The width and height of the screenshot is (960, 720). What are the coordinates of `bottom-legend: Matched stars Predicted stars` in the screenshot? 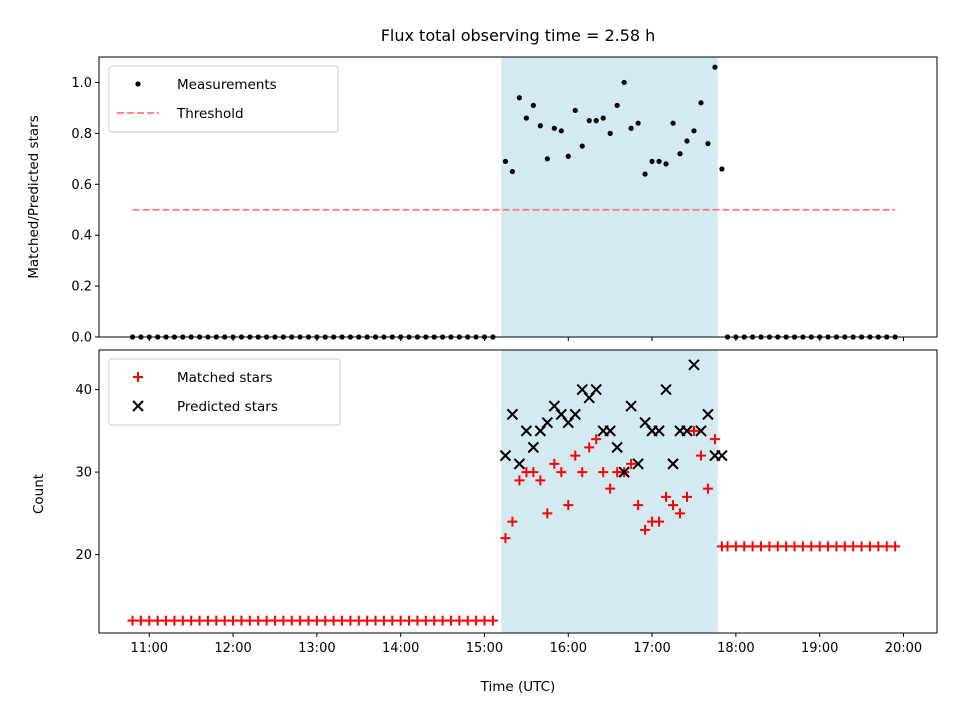 It's located at (224, 392).